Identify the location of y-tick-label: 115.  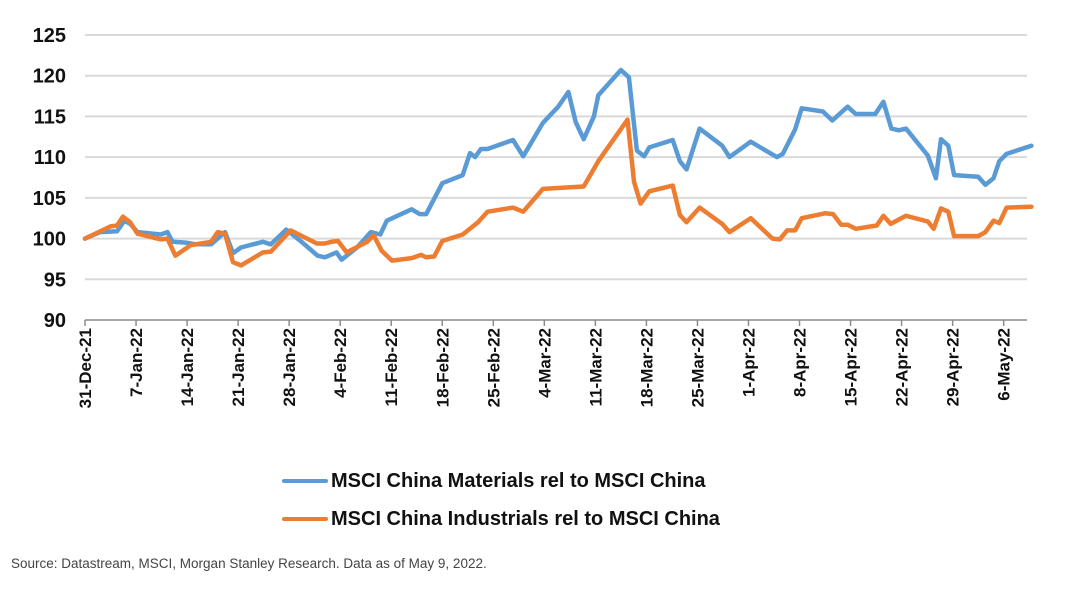
(50, 117).